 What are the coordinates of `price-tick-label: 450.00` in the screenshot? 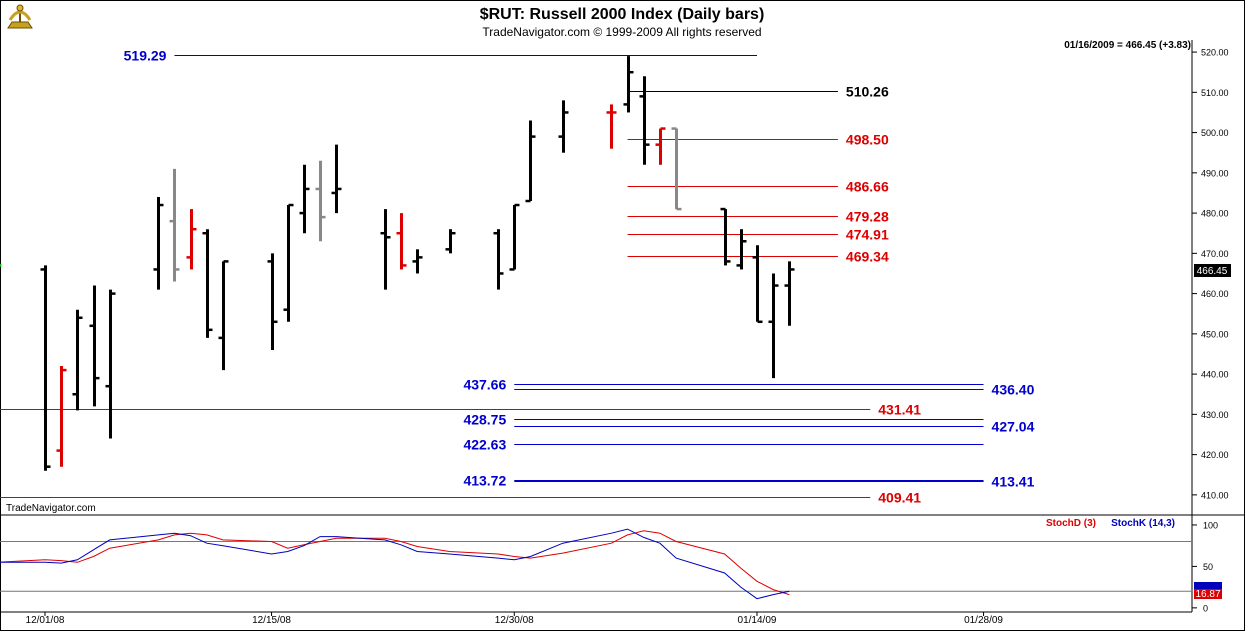 It's located at (1215, 334).